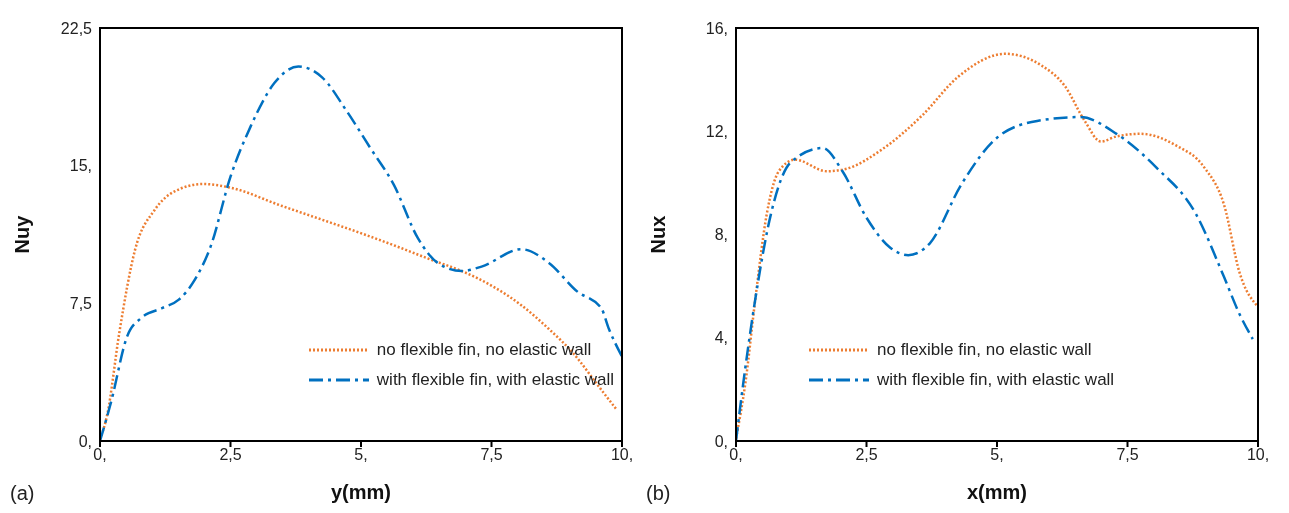  What do you see at coordinates (22, 234) in the screenshot?
I see `y-axis-title: Nuy` at bounding box center [22, 234].